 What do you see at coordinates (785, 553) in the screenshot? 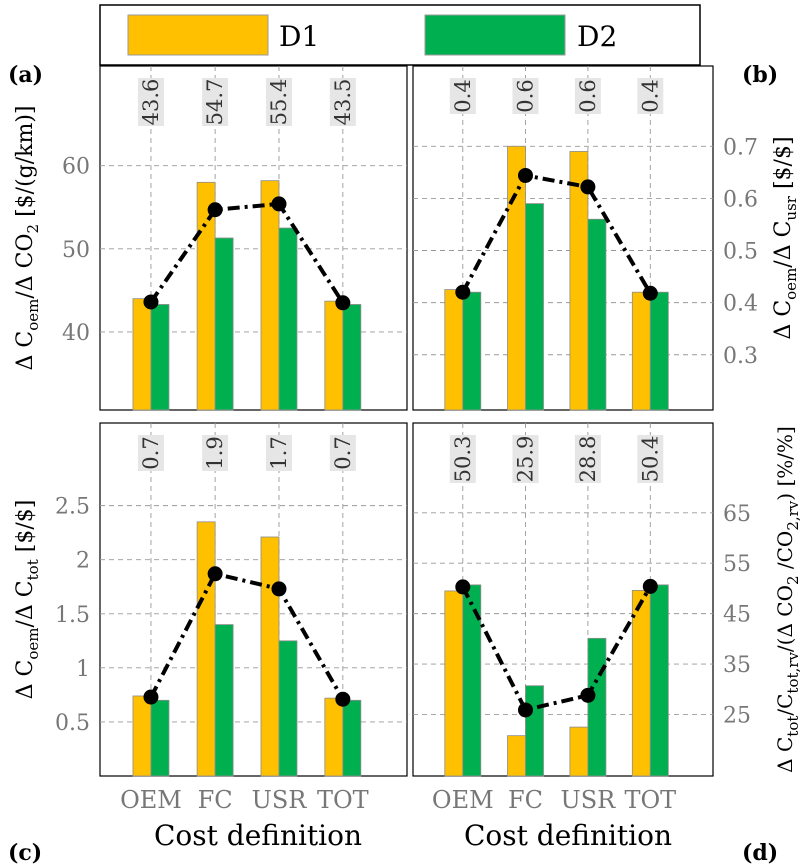
I see `y-axis-title-part: /CO` at bounding box center [785, 553].